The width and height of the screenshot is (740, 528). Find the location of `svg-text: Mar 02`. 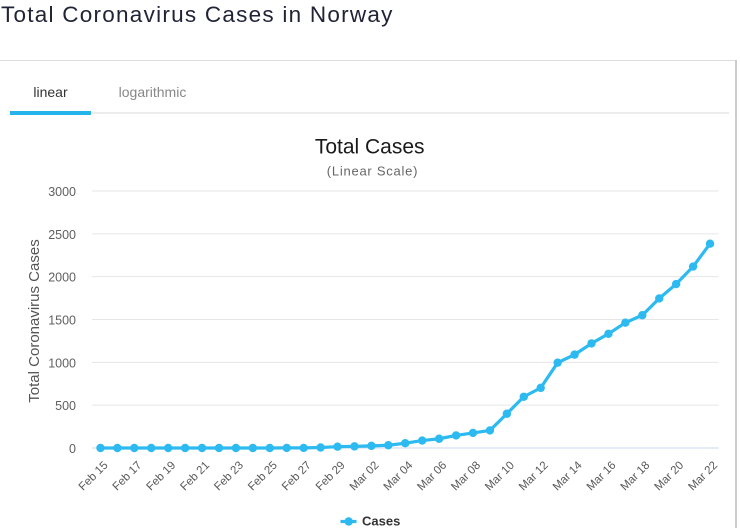

svg-text: Mar 02 is located at coordinates (365, 476).